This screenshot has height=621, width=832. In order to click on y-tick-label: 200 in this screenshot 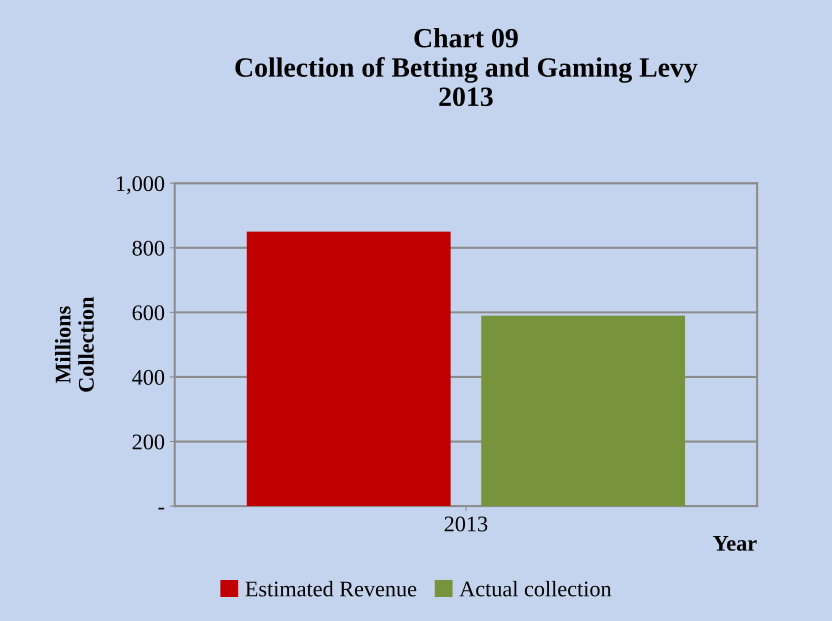, I will do `click(148, 442)`.